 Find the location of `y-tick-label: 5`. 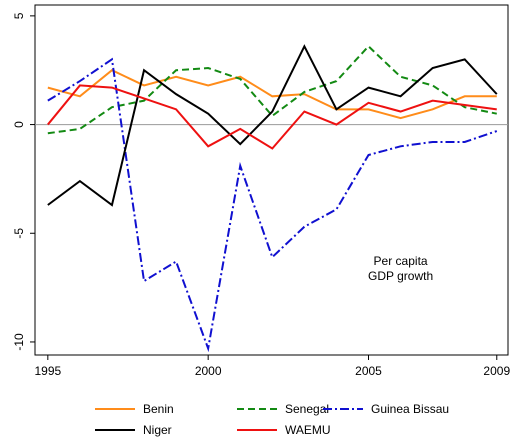

y-tick-label: 5 is located at coordinates (19, 15).